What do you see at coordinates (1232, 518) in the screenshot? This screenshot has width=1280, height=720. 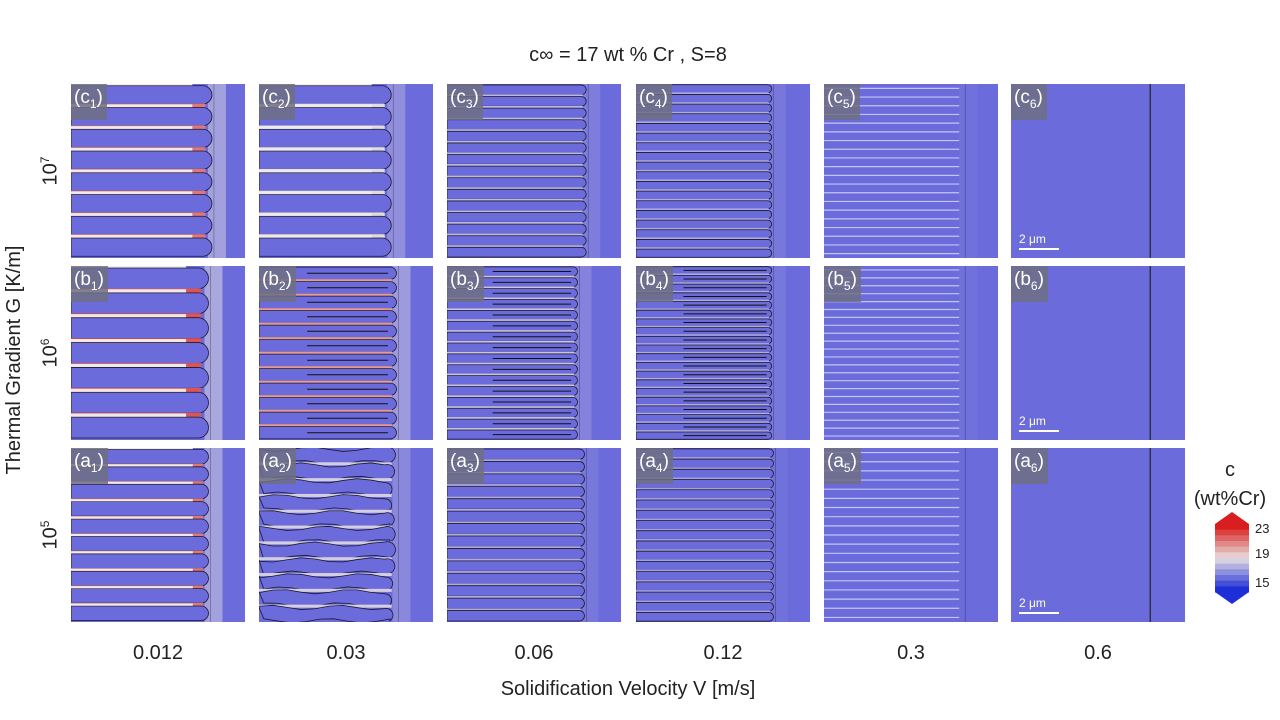 I see `colorbar-max-arrow` at bounding box center [1232, 518].